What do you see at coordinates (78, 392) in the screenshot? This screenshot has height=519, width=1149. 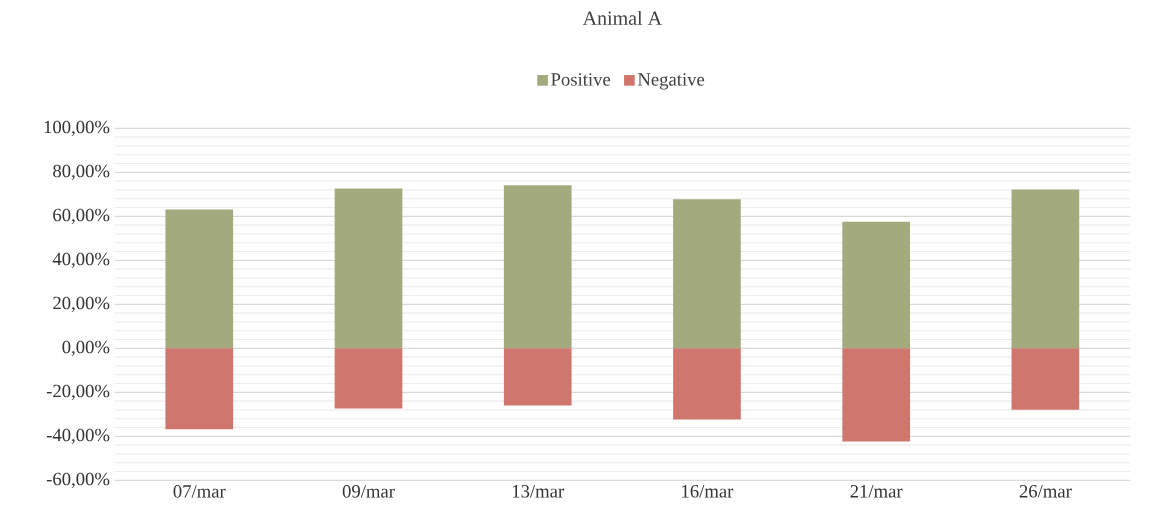 I see `y-tick-label: -20,00%` at bounding box center [78, 392].